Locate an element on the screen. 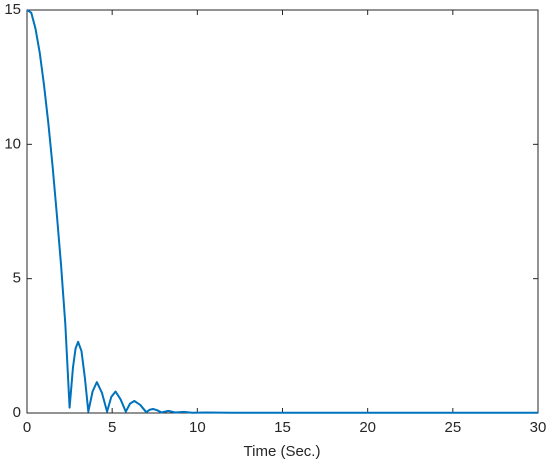 The height and width of the screenshot is (467, 550). y-tick-label: 15 is located at coordinates (12, 9).